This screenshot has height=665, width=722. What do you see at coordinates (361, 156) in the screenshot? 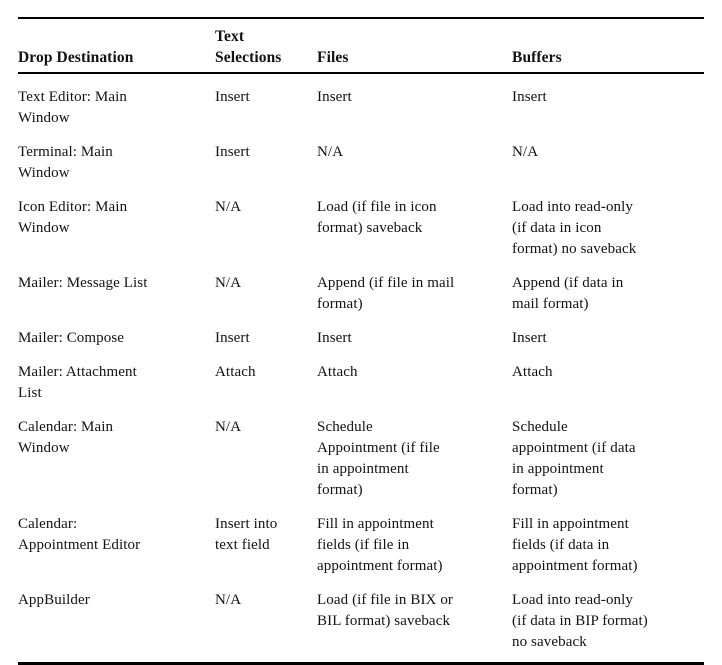
I see `table-row: Terminal: Main Window Insert N/A N/A` at bounding box center [361, 156].